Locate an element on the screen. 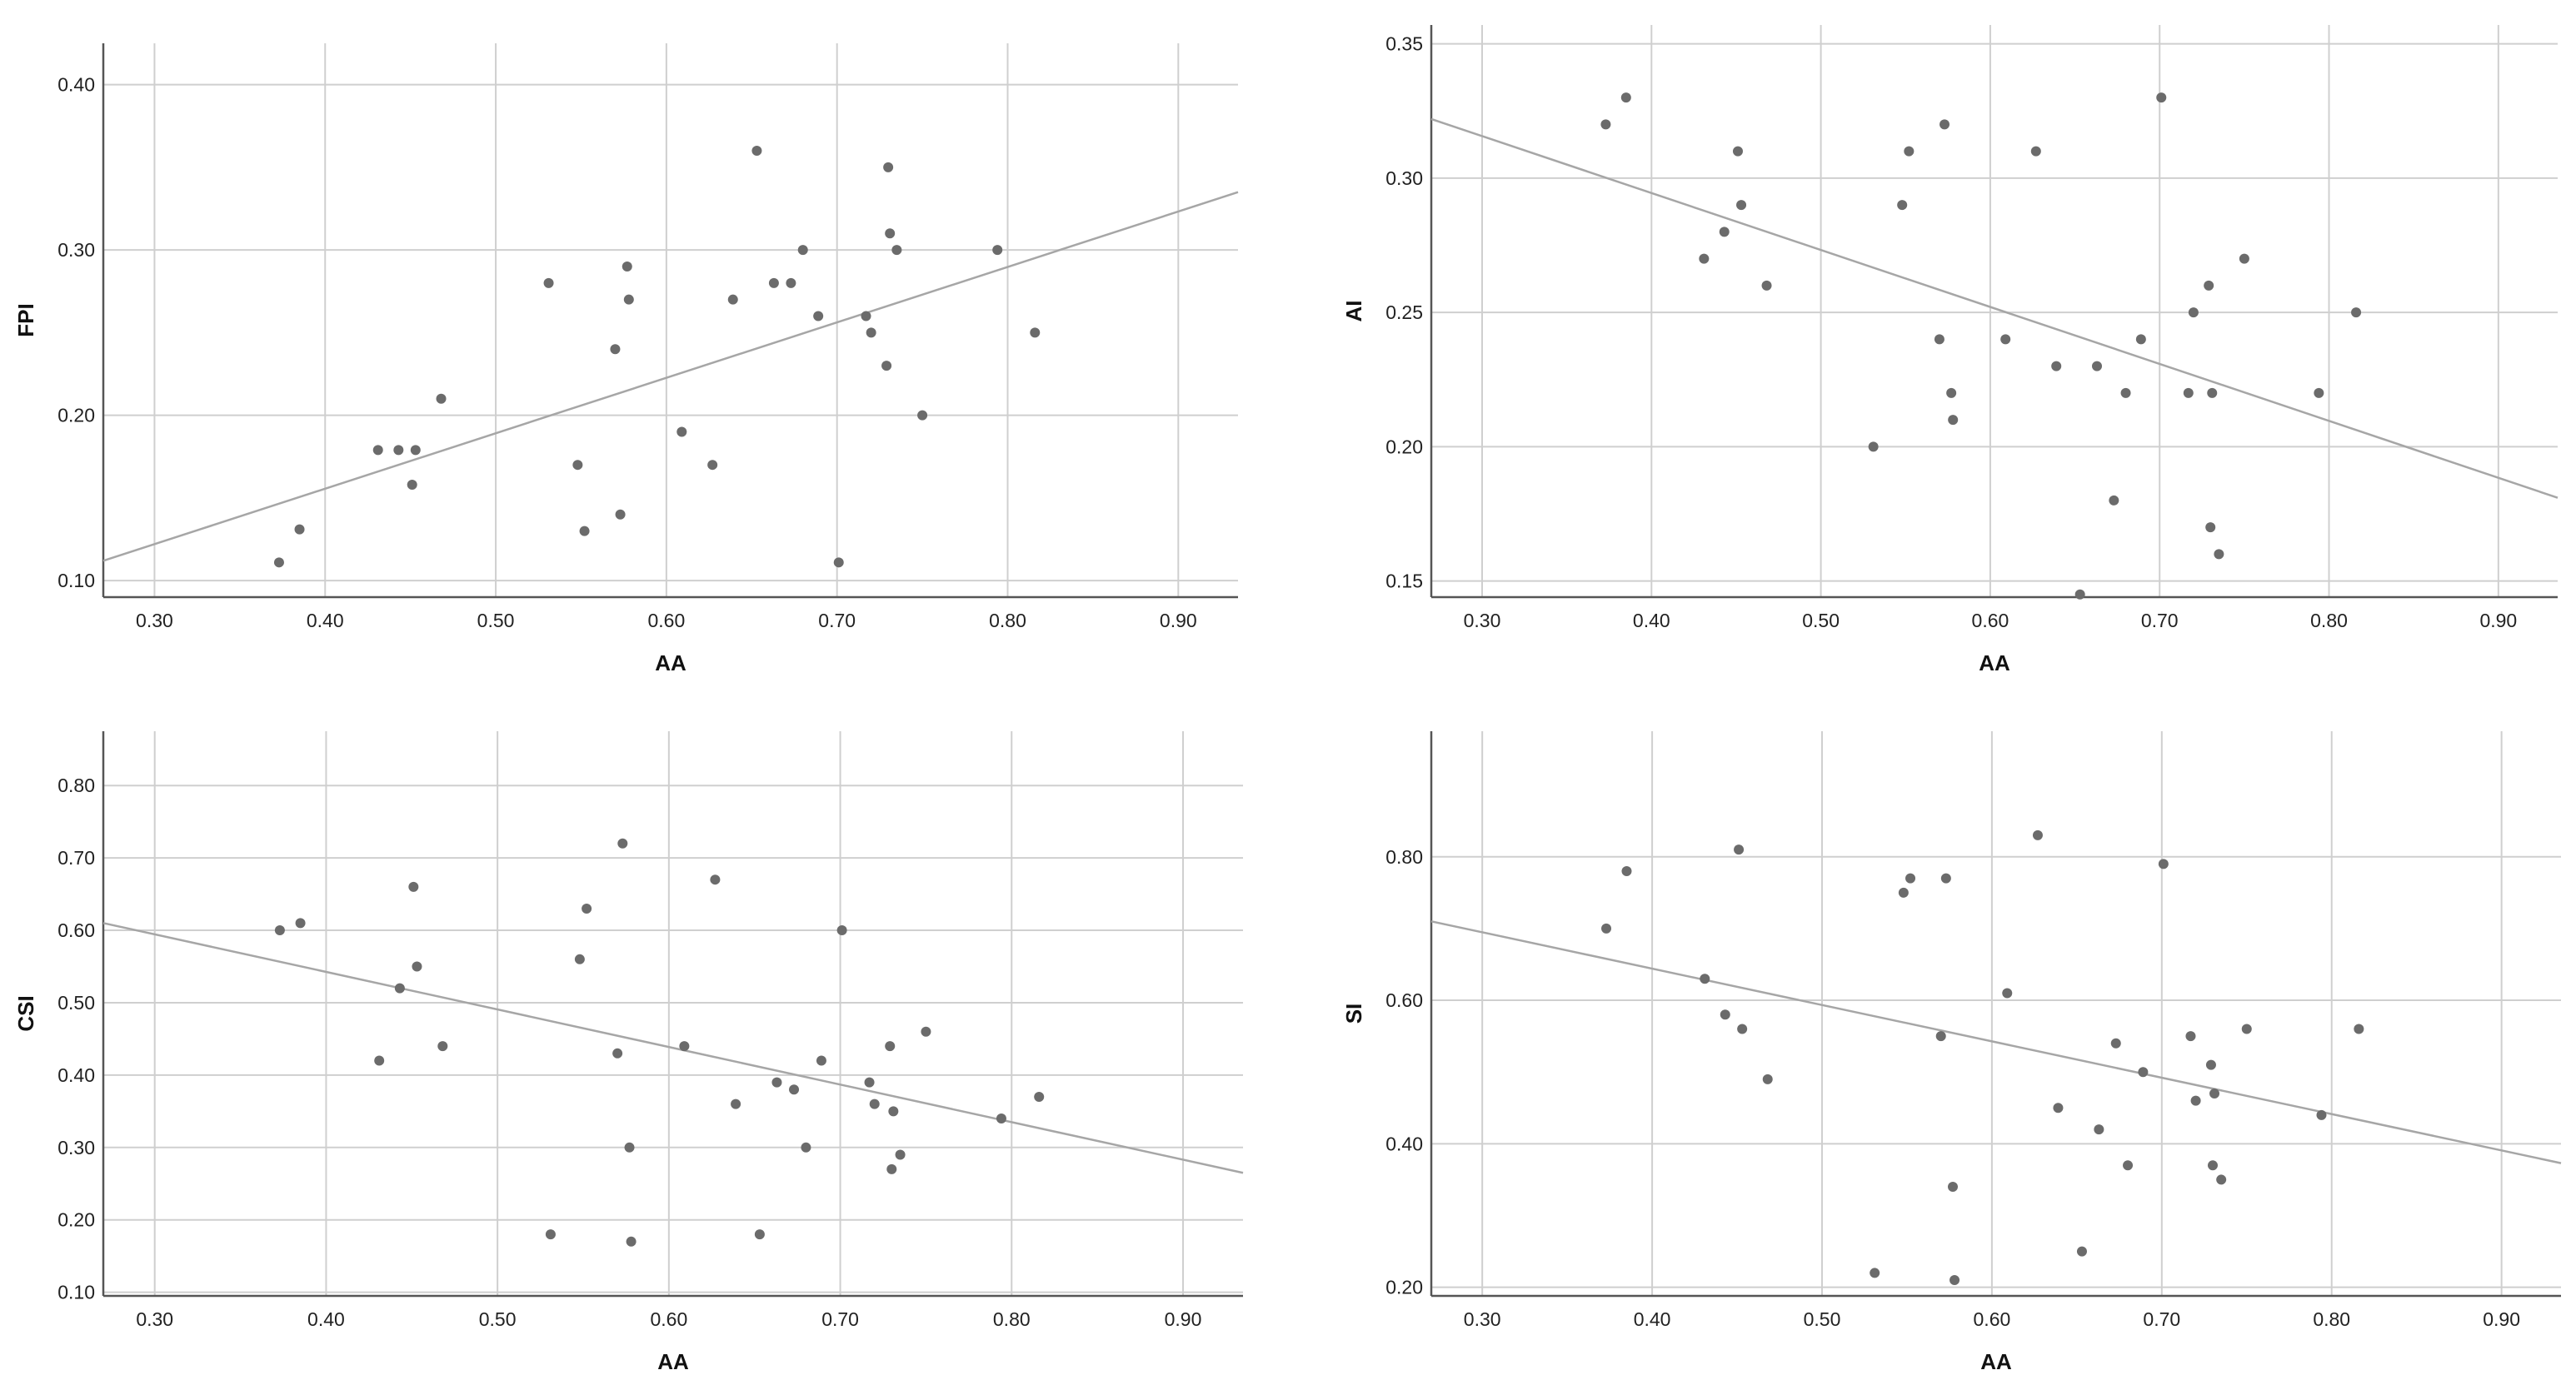  y-tick-label: 0.25 is located at coordinates (1404, 312).